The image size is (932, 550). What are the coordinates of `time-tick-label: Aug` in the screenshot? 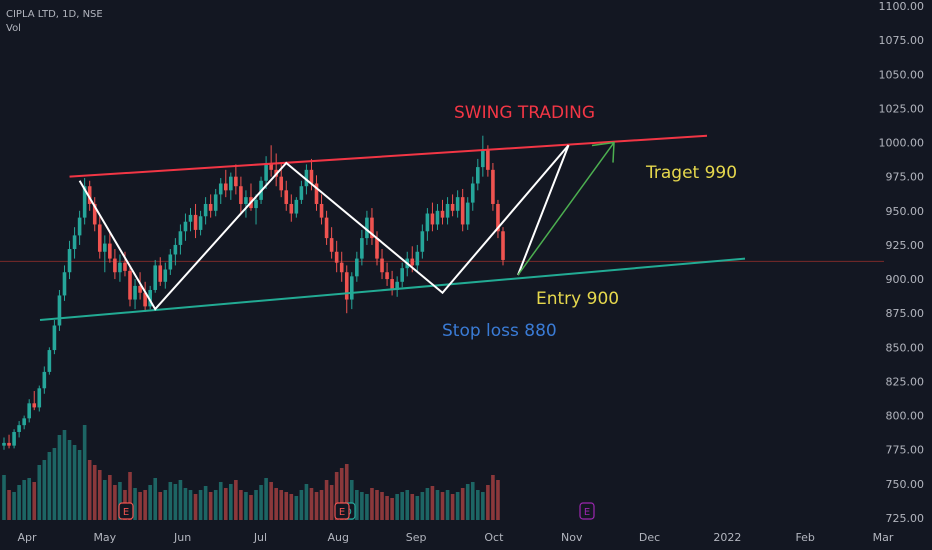 It's located at (338, 537).